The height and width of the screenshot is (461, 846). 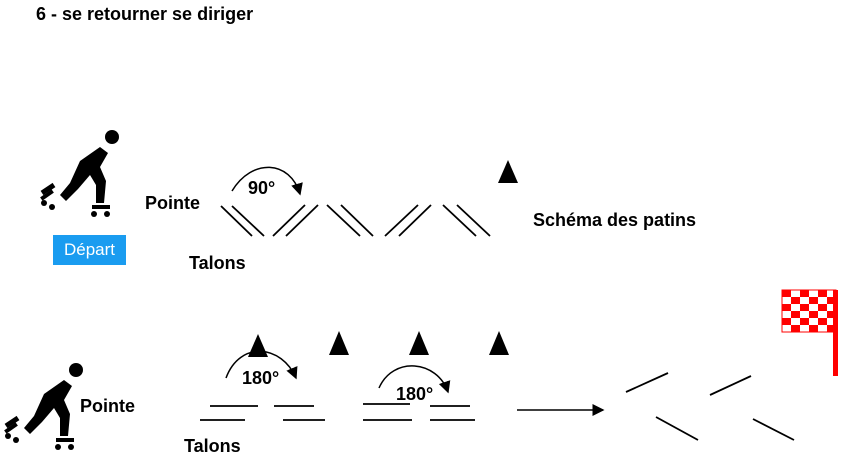 I want to click on row2-pointe-label: Pointe, so click(x=108, y=406).